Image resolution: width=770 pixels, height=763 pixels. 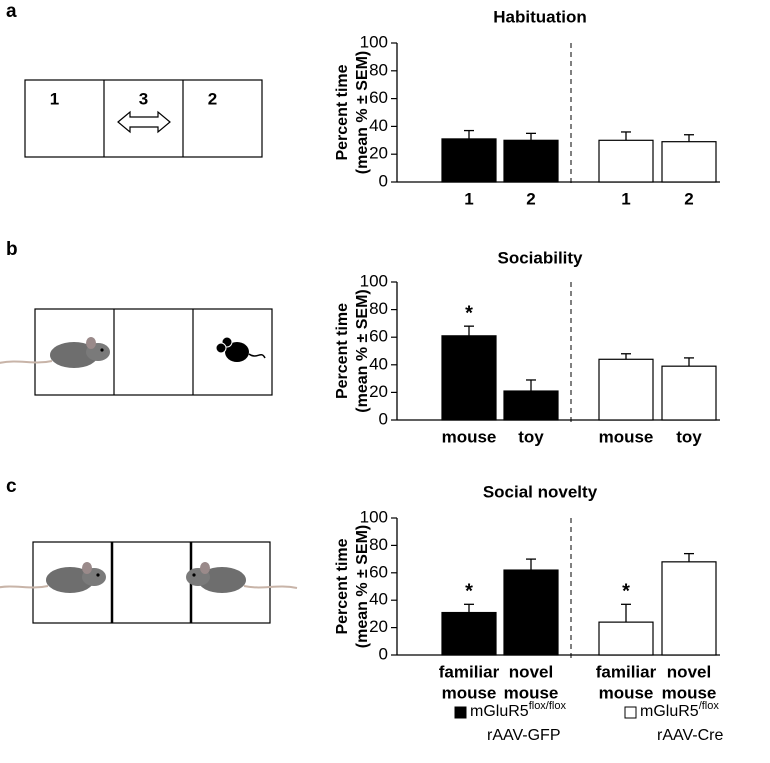 I want to click on panel-letter: a, so click(x=11, y=11).